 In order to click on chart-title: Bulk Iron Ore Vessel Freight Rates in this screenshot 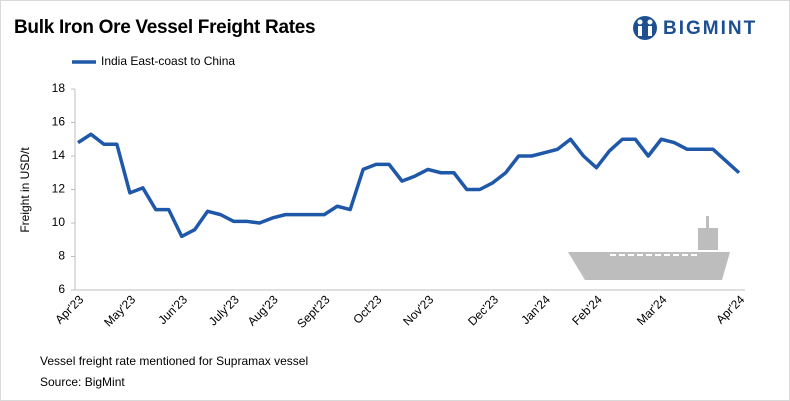, I will do `click(164, 27)`.